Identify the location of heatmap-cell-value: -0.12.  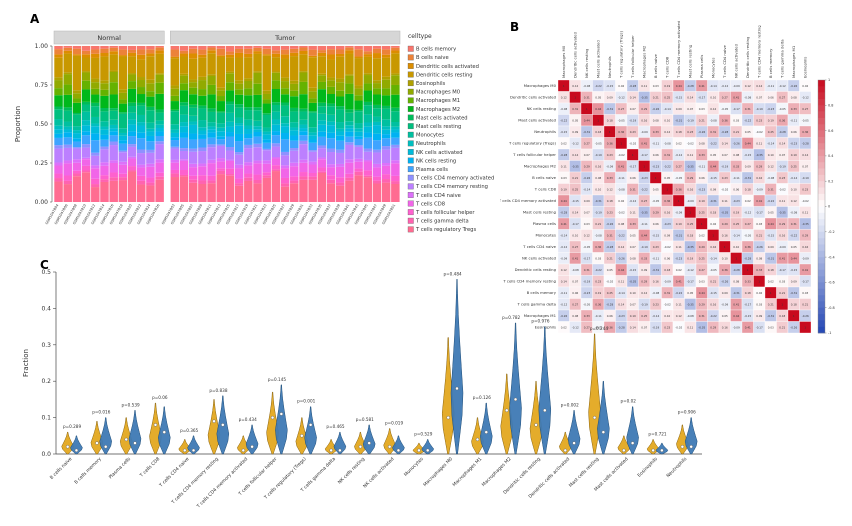
(575, 143).